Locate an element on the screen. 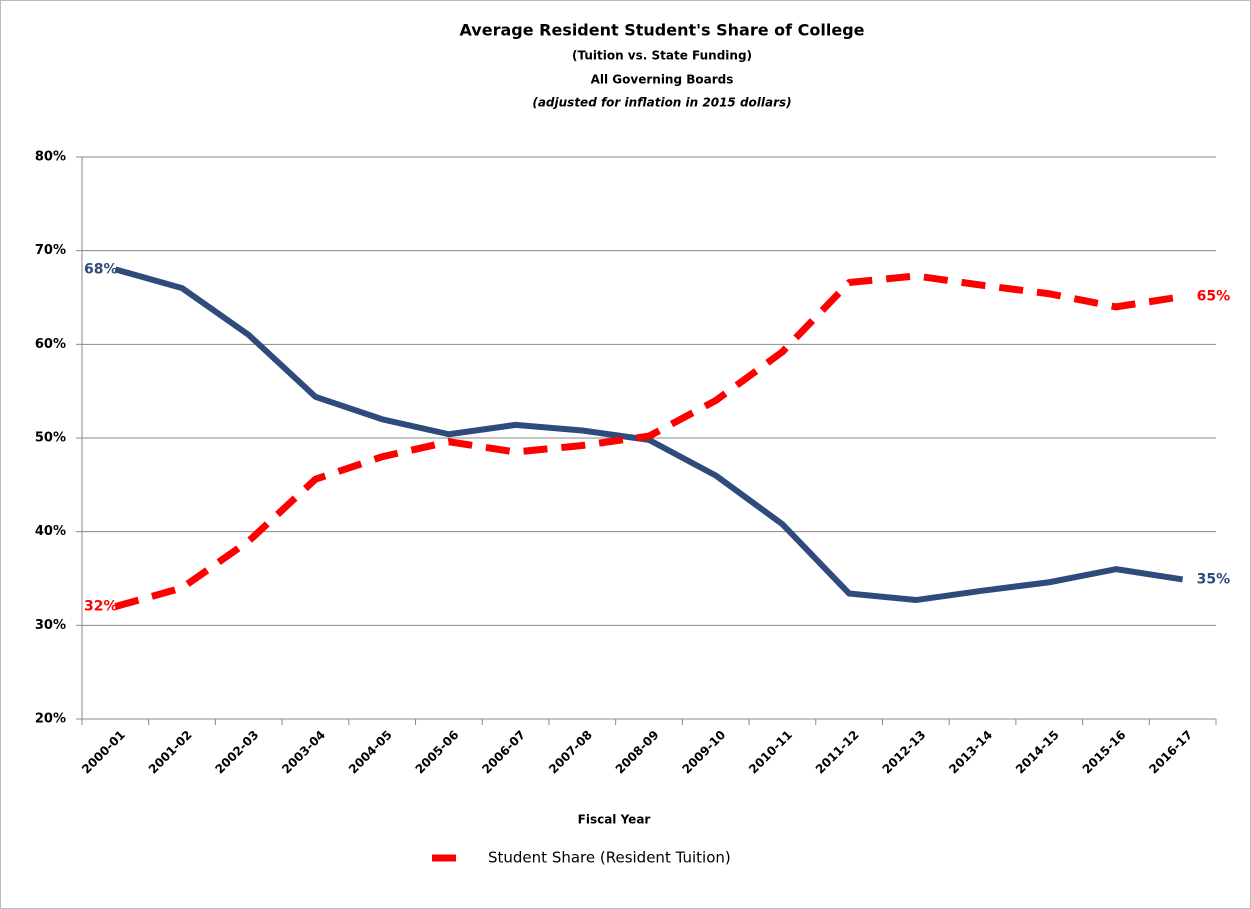  y-tick-label: 20% is located at coordinates (50, 719).